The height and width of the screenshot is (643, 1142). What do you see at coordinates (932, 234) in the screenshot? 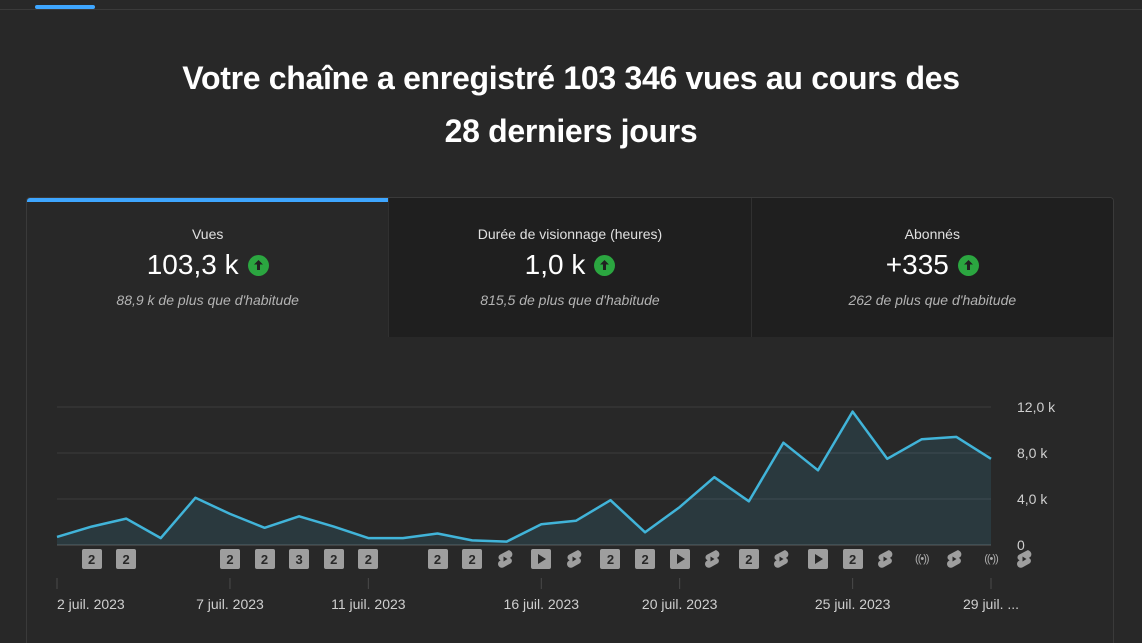
I see `metric-label: Abonnés` at bounding box center [932, 234].